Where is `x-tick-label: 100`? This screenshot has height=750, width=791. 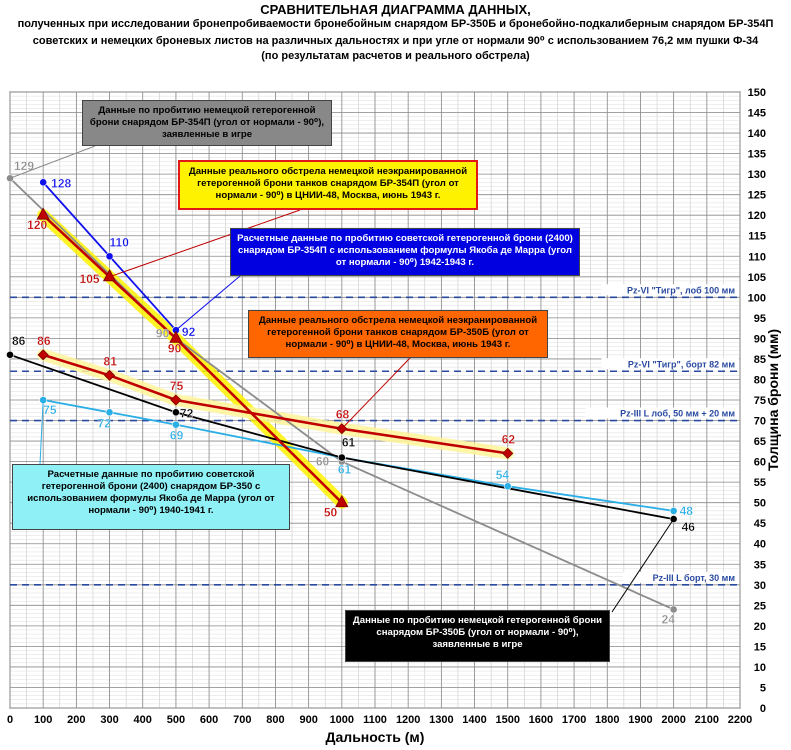 x-tick-label: 100 is located at coordinates (43, 720).